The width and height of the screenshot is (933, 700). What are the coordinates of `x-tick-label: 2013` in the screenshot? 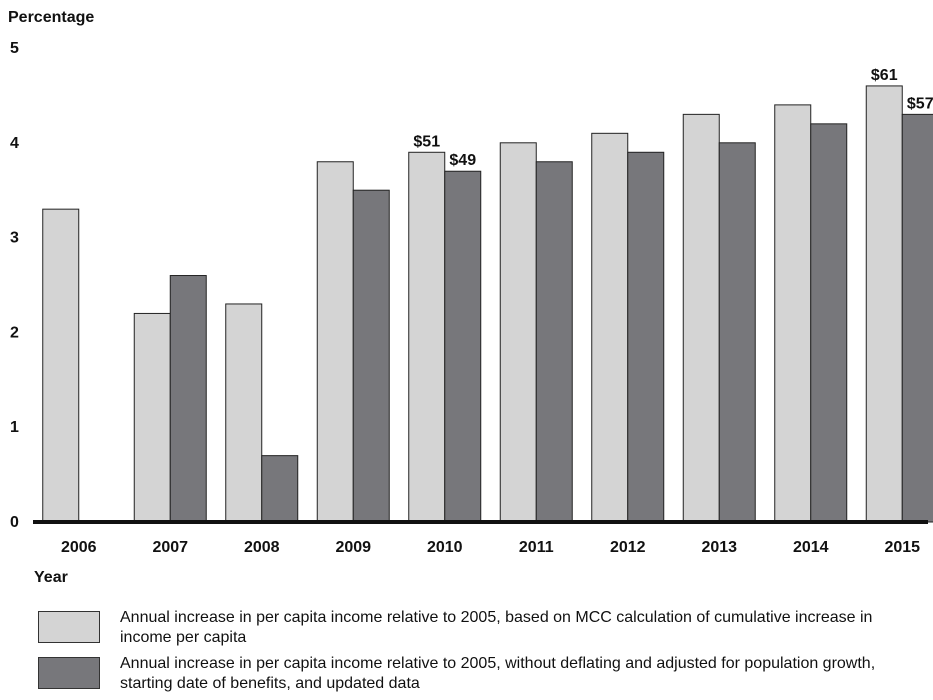 It's located at (719, 547).